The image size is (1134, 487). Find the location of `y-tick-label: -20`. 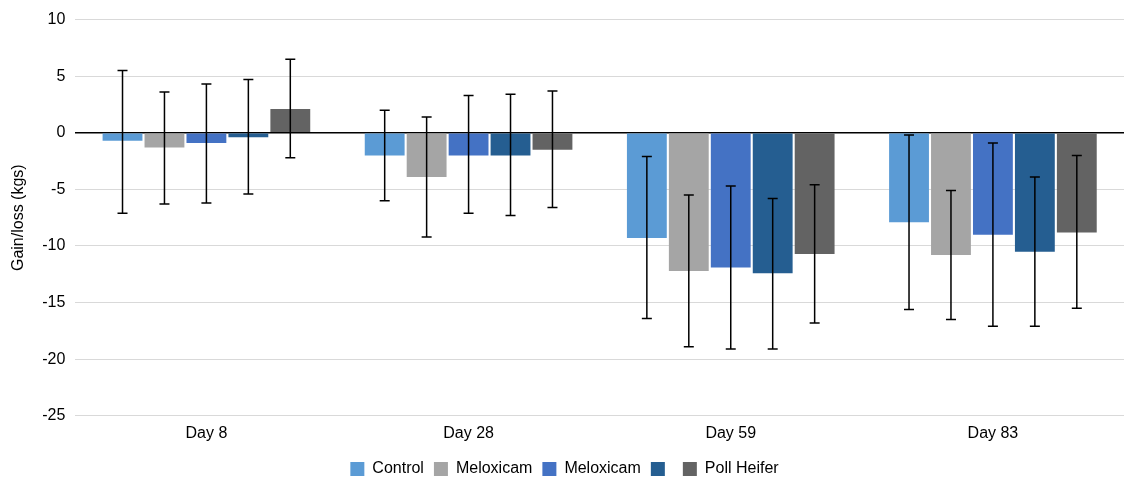

y-tick-label: -20 is located at coordinates (54, 358).